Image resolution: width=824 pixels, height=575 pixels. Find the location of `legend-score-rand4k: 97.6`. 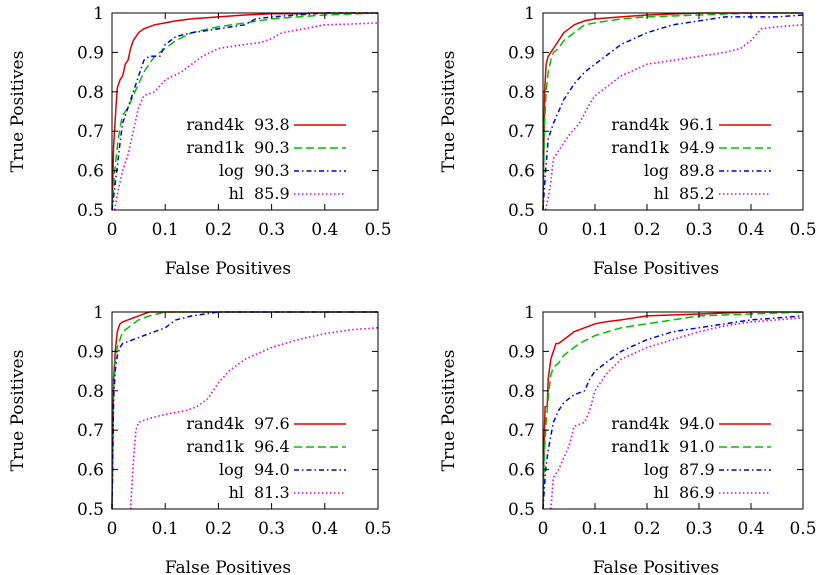

legend-score-rand4k: 97.6 is located at coordinates (272, 423).